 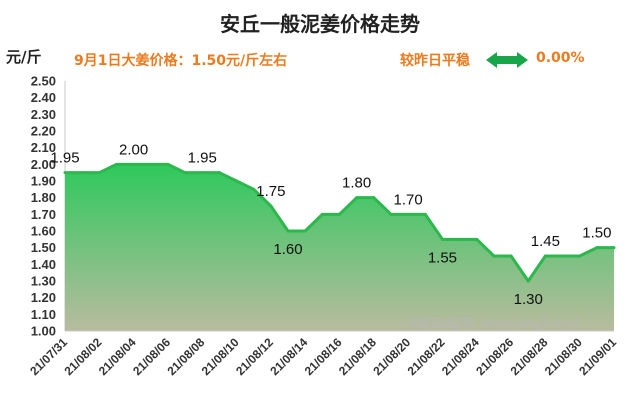 What do you see at coordinates (320, 24) in the screenshot?
I see `chart-title: 安丘一般泥姜价格走势` at bounding box center [320, 24].